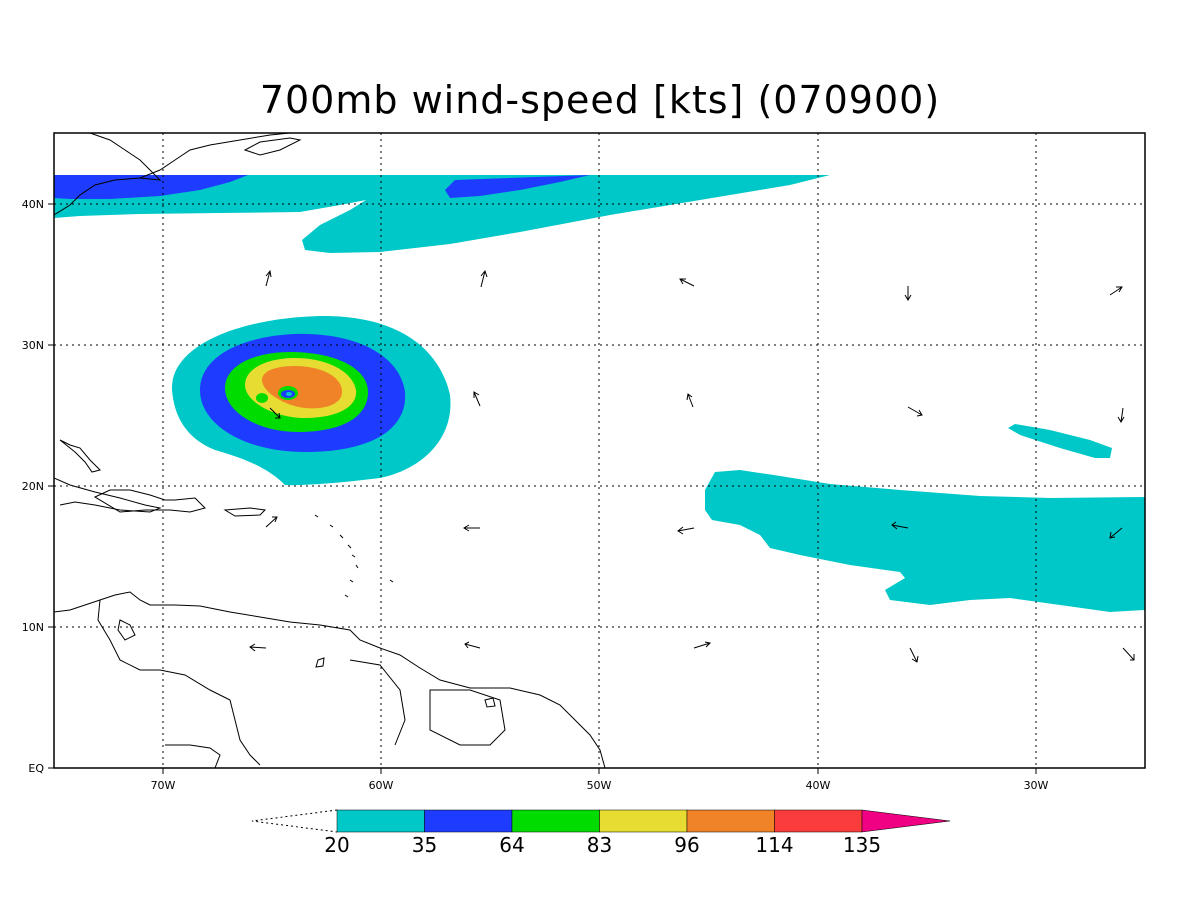 The width and height of the screenshot is (1200, 900). I want to click on lat-label: 20N, so click(33, 486).